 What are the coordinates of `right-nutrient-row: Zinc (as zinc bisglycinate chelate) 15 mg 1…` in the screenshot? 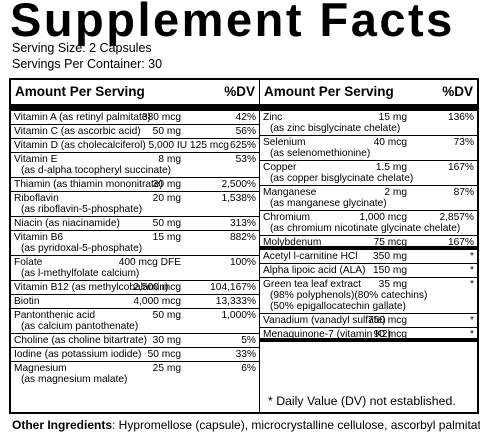 It's located at (368, 123).